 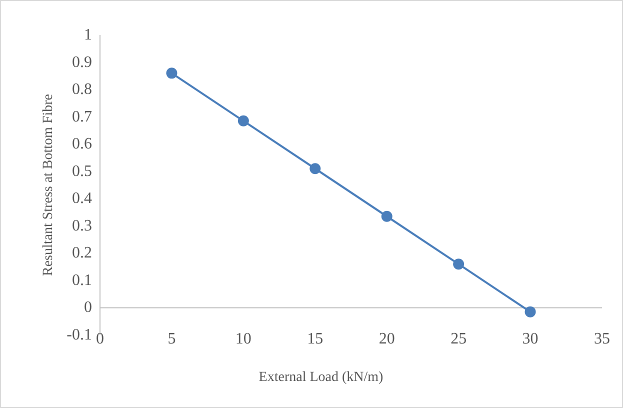 I want to click on y-tick-label: 0.9, so click(x=82, y=62).